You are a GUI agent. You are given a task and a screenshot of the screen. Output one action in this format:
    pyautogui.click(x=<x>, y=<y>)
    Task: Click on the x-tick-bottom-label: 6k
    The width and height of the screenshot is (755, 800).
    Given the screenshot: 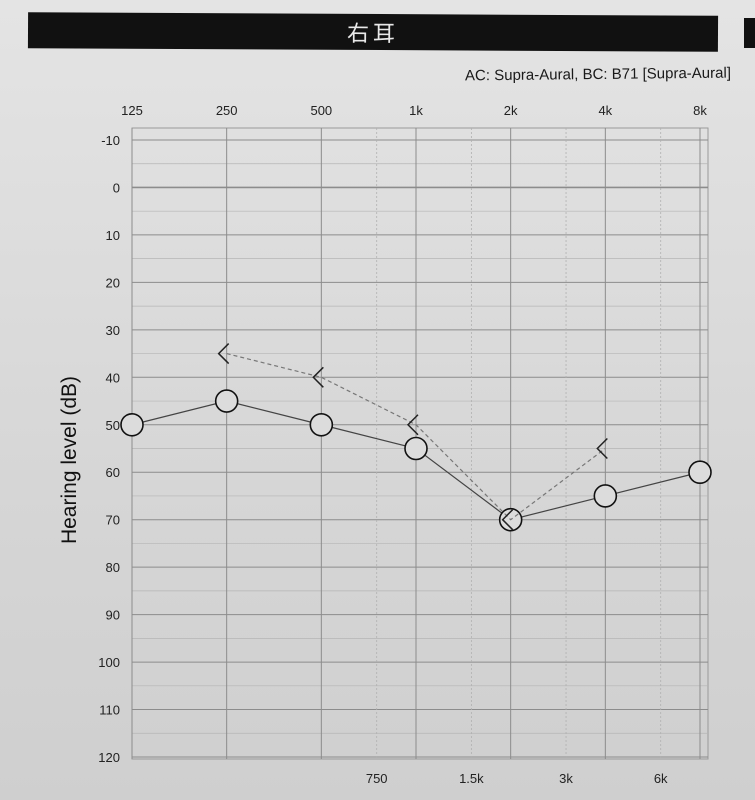 What is the action you would take?
    pyautogui.click(x=661, y=778)
    